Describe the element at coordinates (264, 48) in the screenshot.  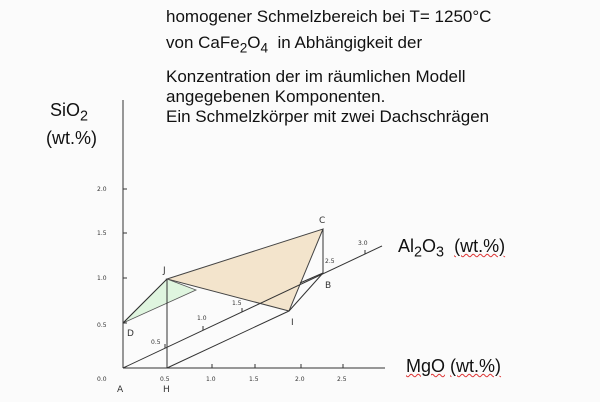
I see `subscript: 4` at that location.